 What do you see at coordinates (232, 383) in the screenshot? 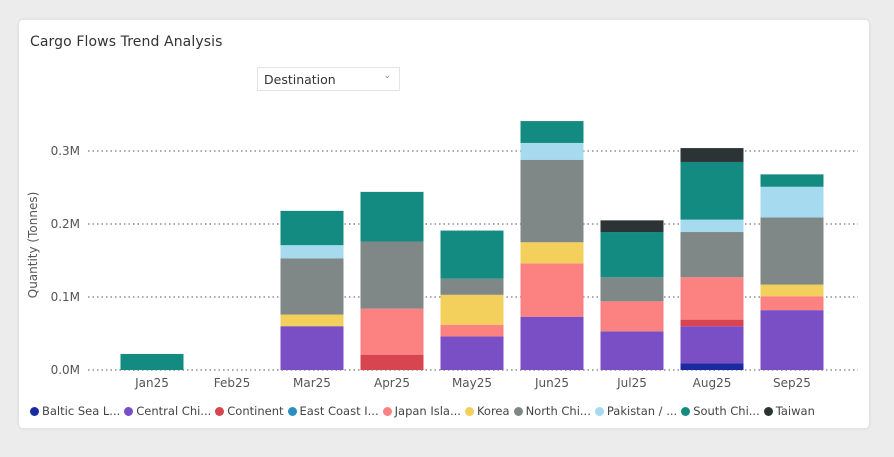
I see `x-tick-label: Feb25` at bounding box center [232, 383].